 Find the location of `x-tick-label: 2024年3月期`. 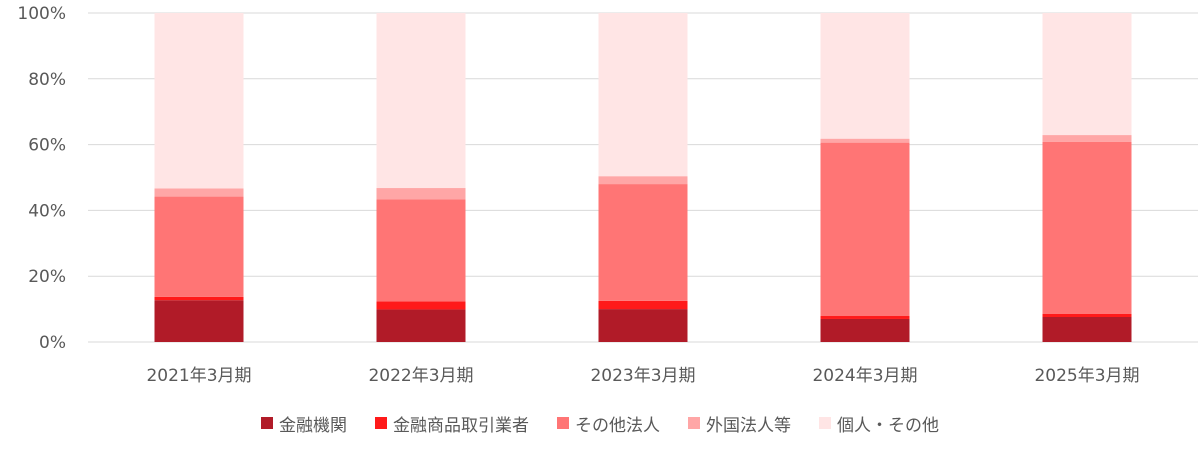

x-tick-label: 2024年3月期 is located at coordinates (864, 376).